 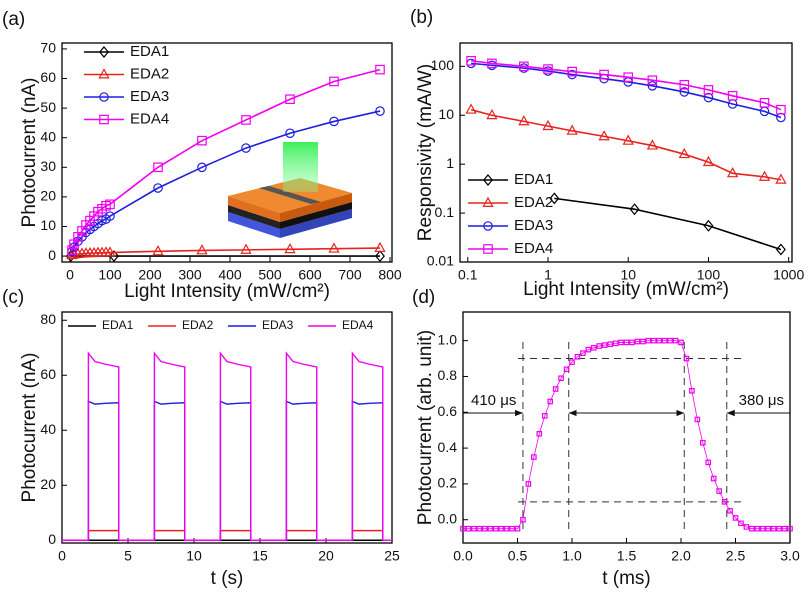 What do you see at coordinates (128, 556) in the screenshot?
I see `x-tick-label: 5` at bounding box center [128, 556].